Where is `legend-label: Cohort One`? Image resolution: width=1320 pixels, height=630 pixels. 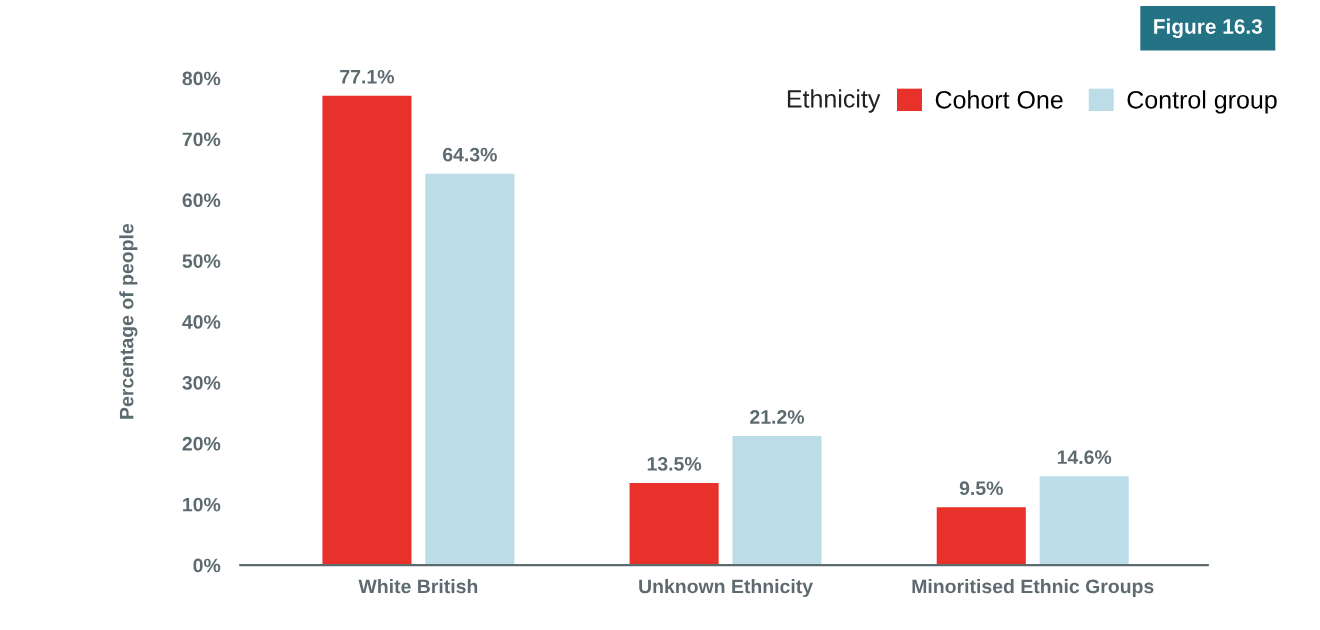 legend-label: Cohort One is located at coordinates (999, 99).